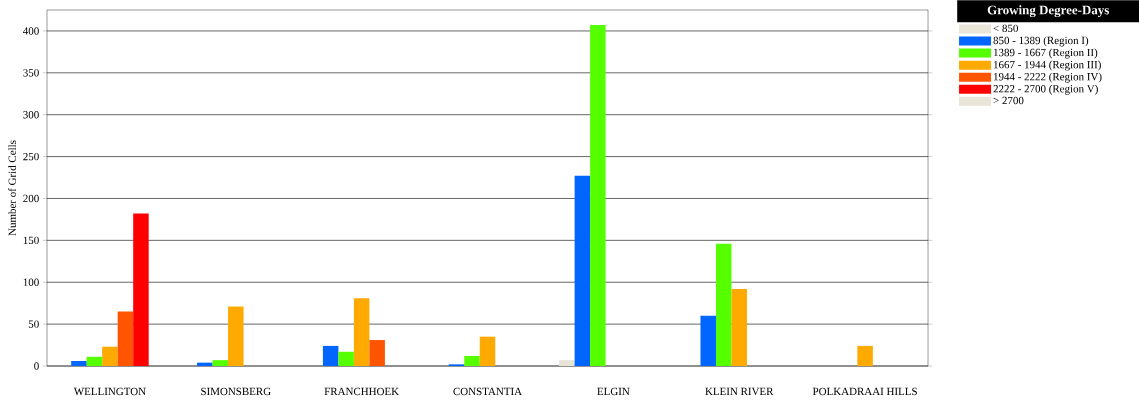  Describe the element at coordinates (864, 391) in the screenshot. I see `x-tick-label: POLKADRAAI HILLS` at that location.